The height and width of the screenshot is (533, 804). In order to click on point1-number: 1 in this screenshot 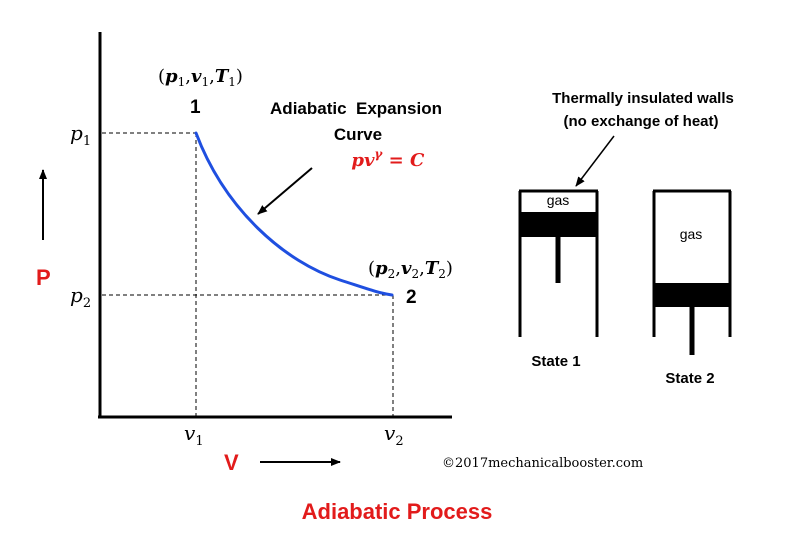, I will do `click(195, 107)`.